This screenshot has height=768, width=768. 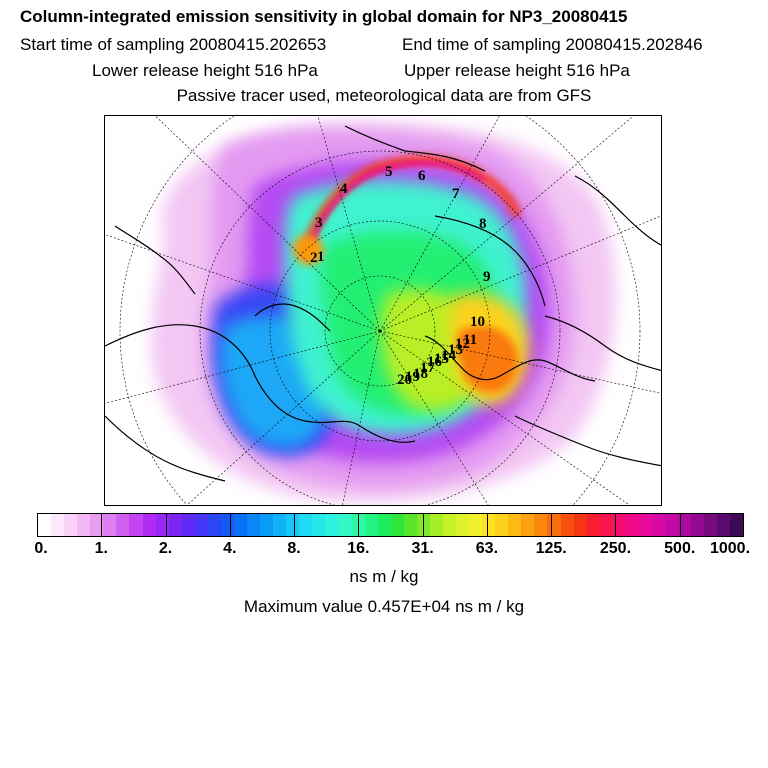 I want to click on colorbar-tick-label: 8., so click(x=294, y=548).